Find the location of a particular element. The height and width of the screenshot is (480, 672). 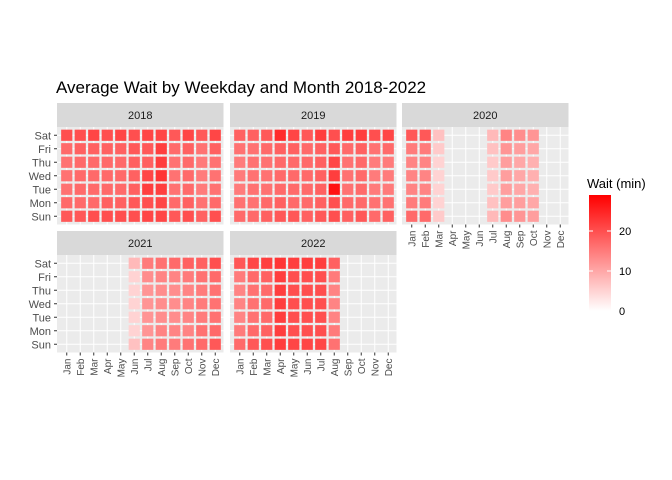

x-tick-label: Mar is located at coordinates (267, 367).